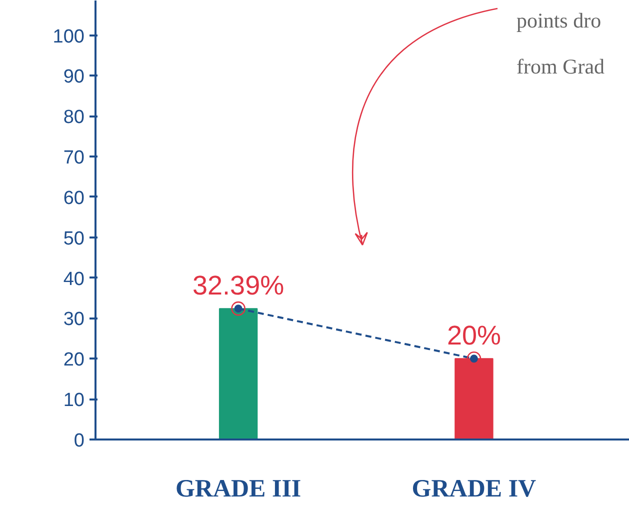  Describe the element at coordinates (74, 158) in the screenshot. I see `y-tick-label: 70` at that location.